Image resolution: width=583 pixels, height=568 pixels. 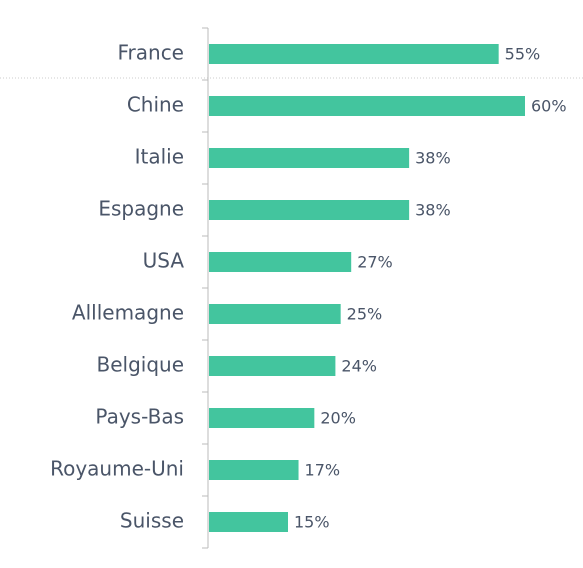 What do you see at coordinates (523, 54) in the screenshot?
I see `value-label: 55%` at bounding box center [523, 54].